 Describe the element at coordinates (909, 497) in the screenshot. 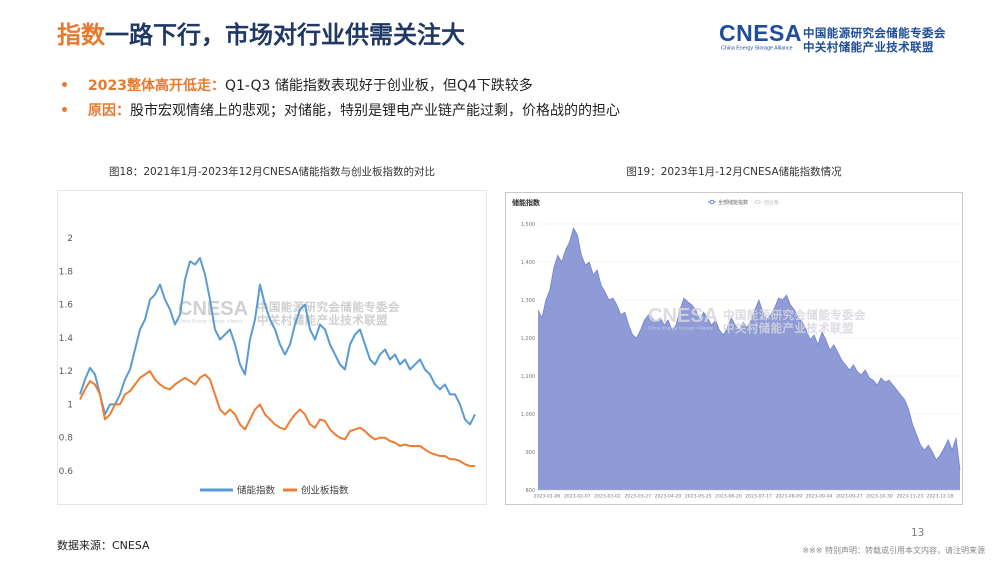

I see `x-tick-label: 2023-11-23` at that location.